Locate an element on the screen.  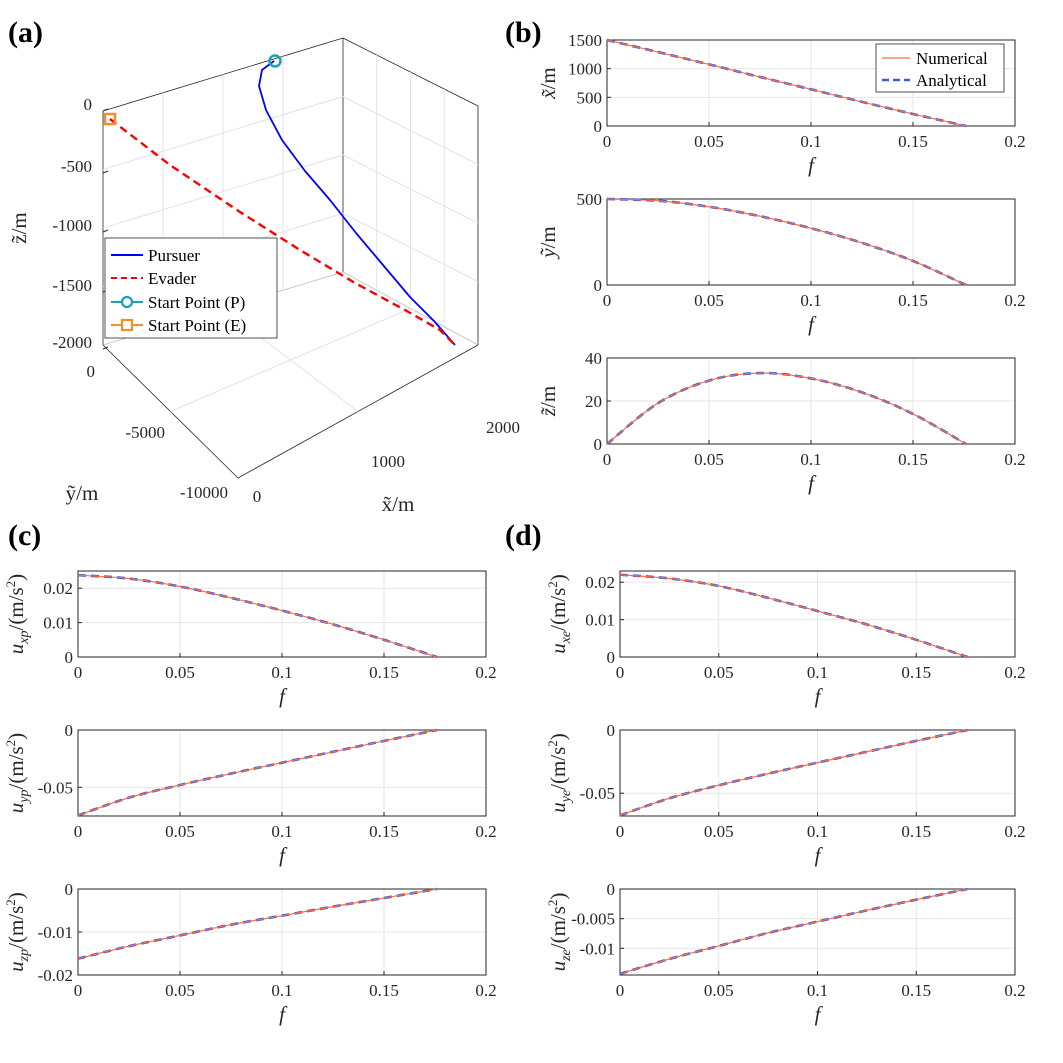
x-axis-label: x̃/m is located at coordinates (398, 504).